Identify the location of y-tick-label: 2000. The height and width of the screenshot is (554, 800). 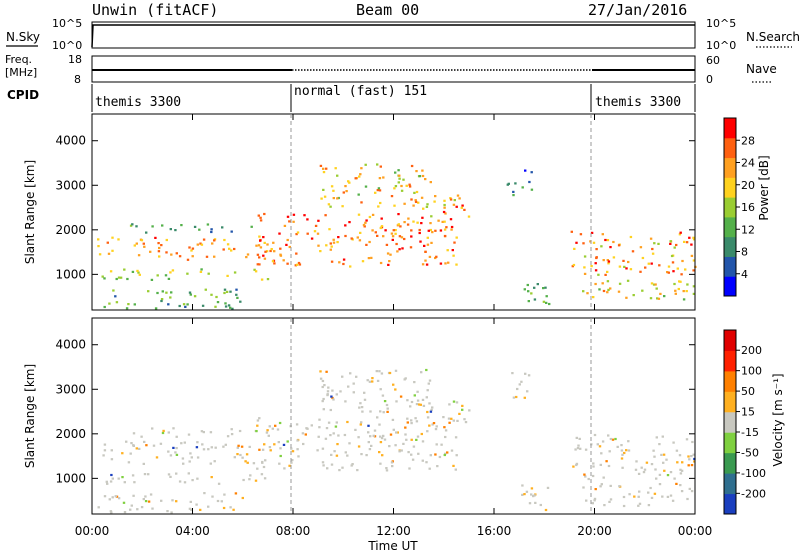
(70, 230).